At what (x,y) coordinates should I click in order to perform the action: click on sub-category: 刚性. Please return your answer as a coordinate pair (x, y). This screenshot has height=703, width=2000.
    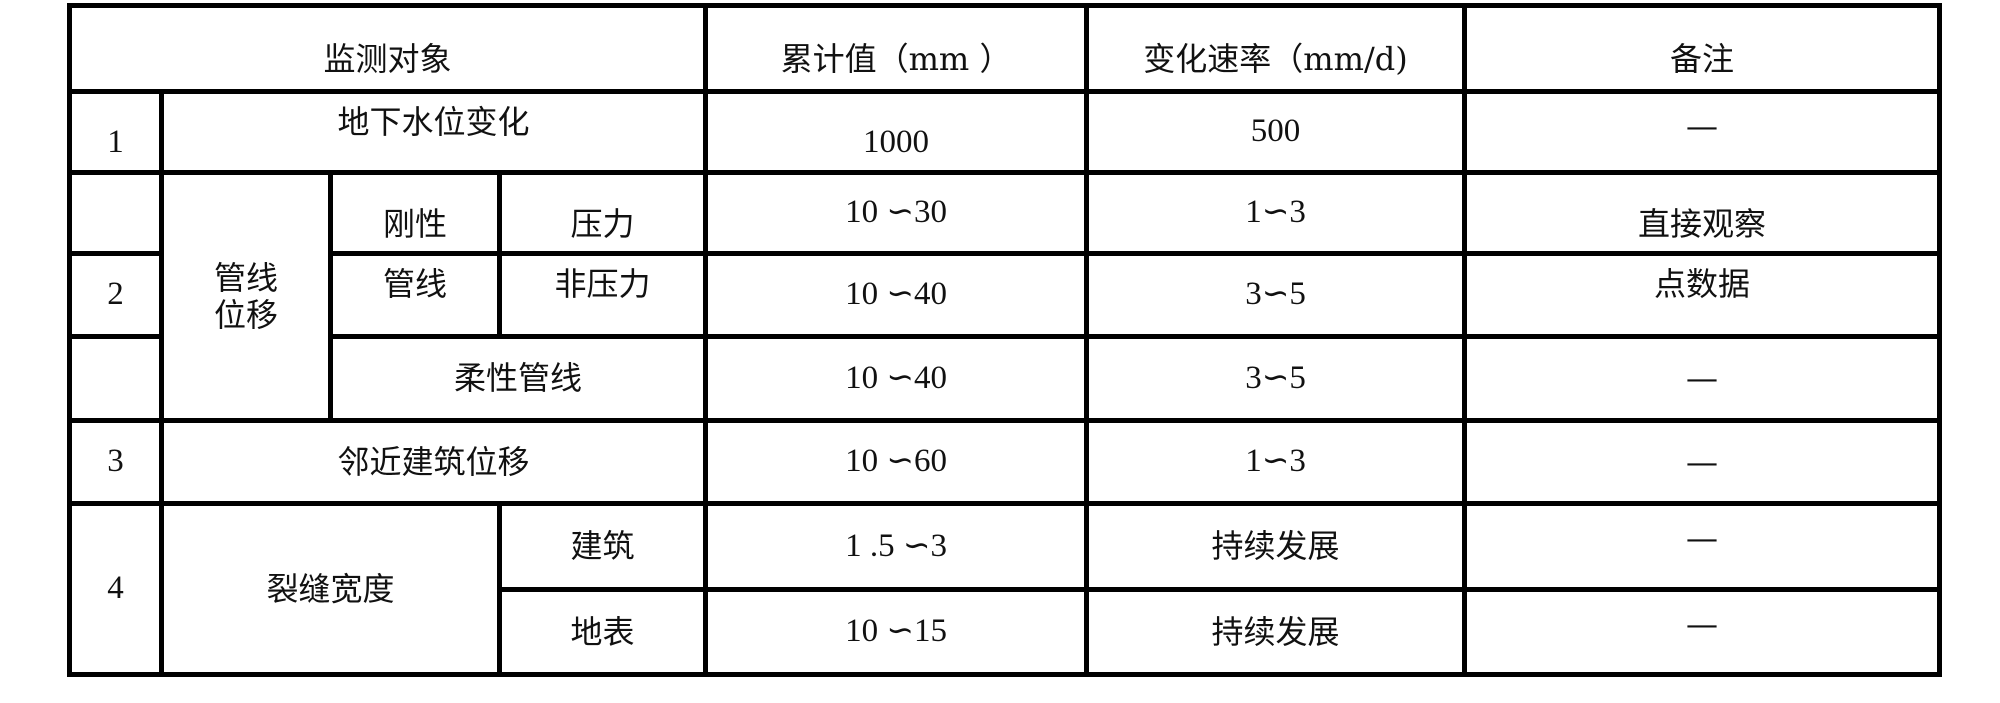
    Looking at the image, I should click on (415, 213).